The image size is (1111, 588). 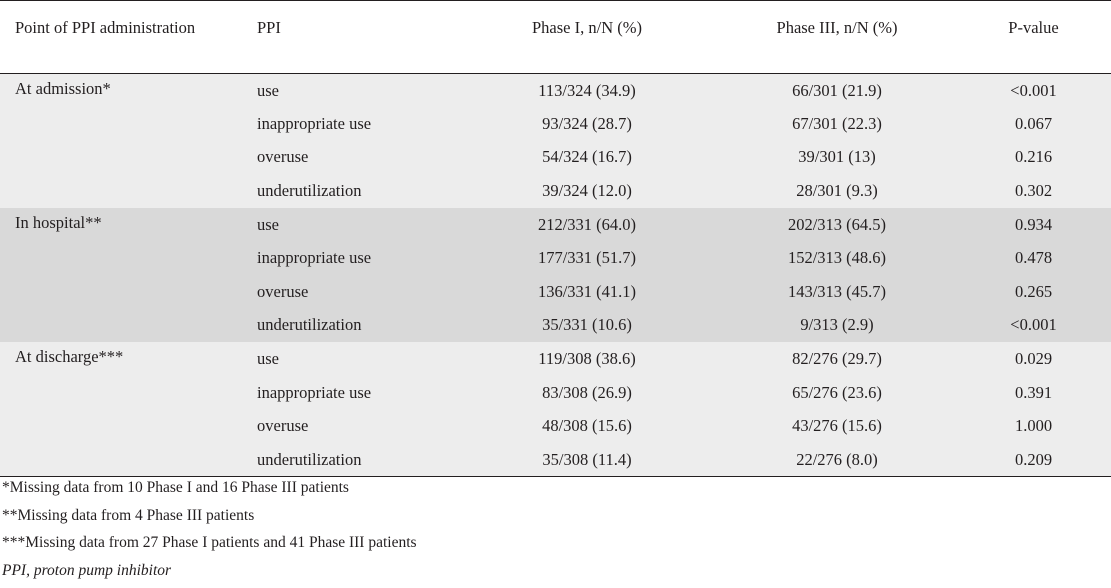 What do you see at coordinates (587, 37) in the screenshot?
I see `header-phase-1: Phase I, n/N (%)` at bounding box center [587, 37].